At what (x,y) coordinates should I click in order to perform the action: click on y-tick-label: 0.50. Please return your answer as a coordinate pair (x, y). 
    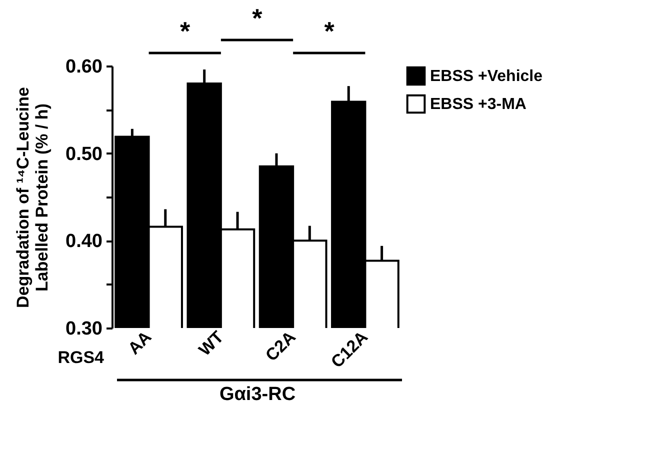
    Looking at the image, I should click on (84, 154).